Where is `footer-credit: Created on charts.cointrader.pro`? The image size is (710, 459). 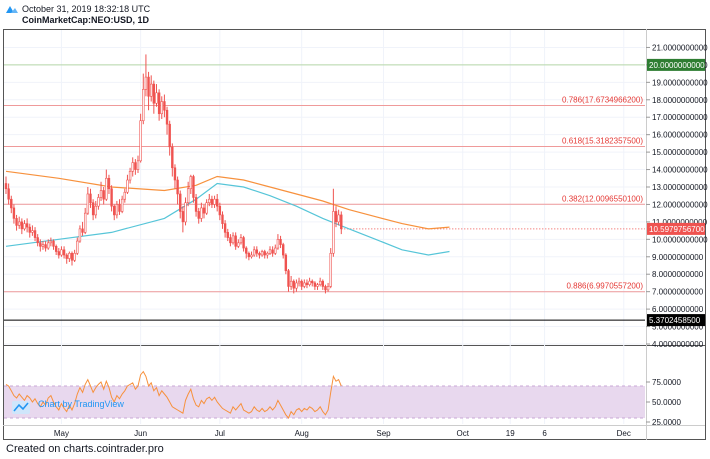 footer-credit: Created on charts.cointrader.pro is located at coordinates (85, 449).